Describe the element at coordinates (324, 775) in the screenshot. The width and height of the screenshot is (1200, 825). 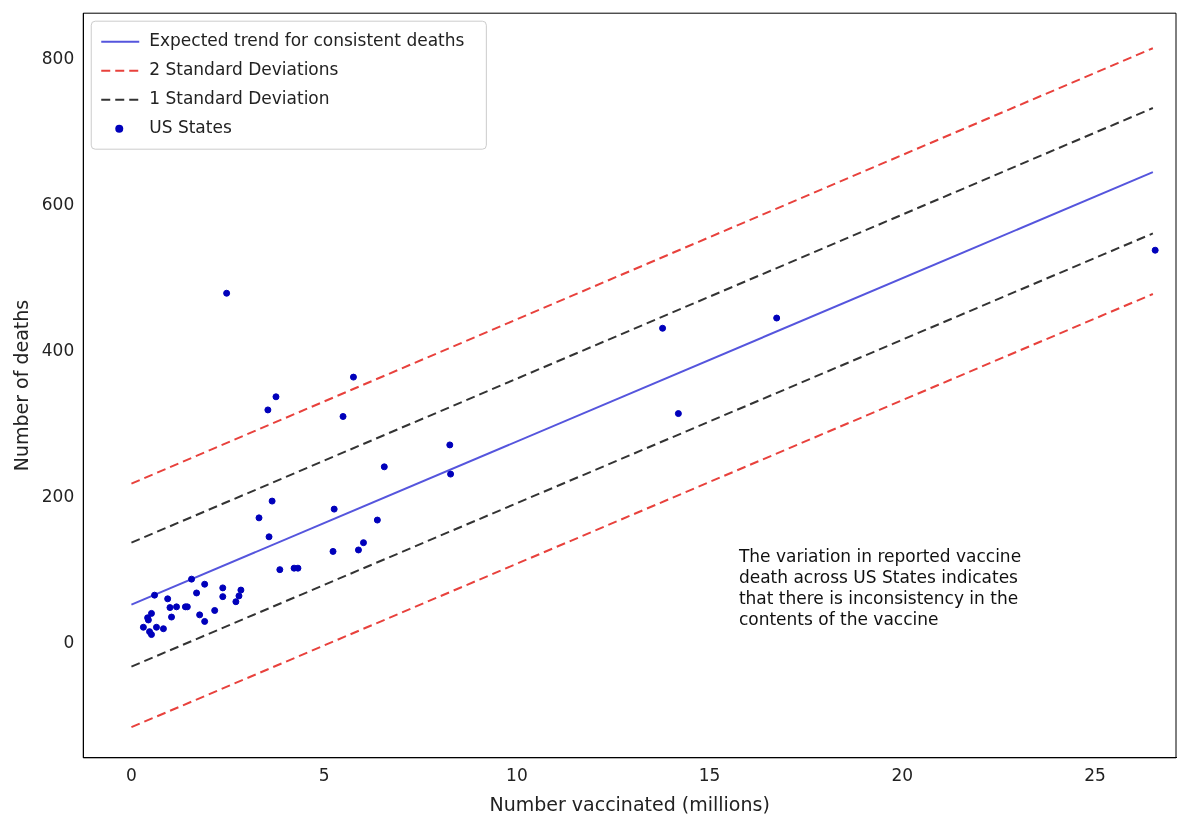
I see `x-tick-label: 5` at that location.